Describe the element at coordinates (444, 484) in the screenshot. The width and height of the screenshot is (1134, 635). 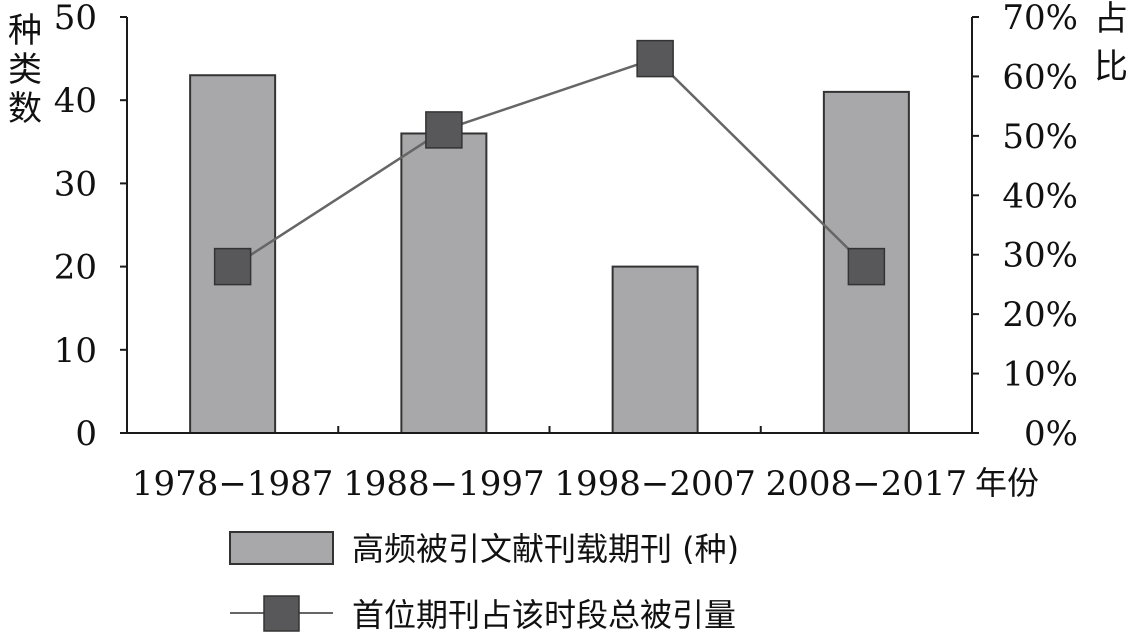
I see `x-tick-label-1: 1988−1997` at that location.